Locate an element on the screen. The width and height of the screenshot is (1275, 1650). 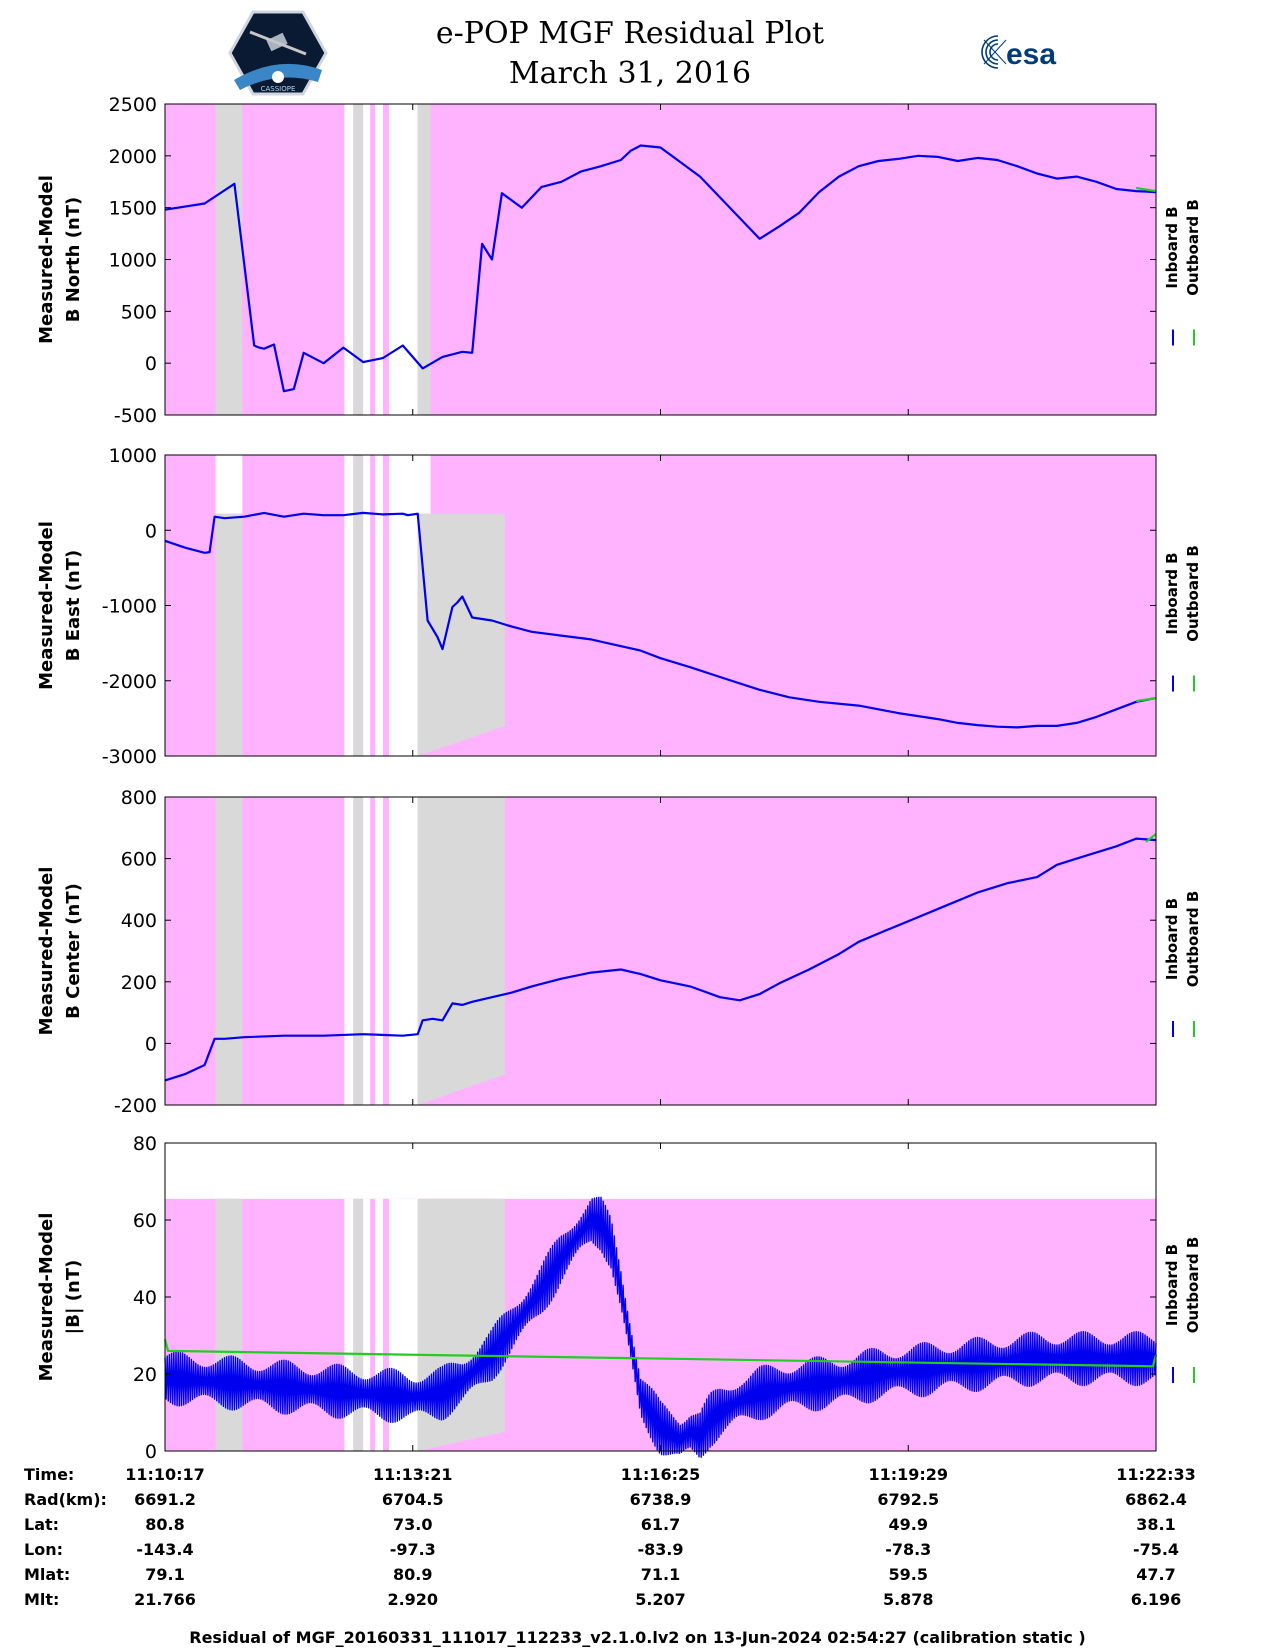
legend-inboard-label-1: Inboard B is located at coordinates (1172, 593).